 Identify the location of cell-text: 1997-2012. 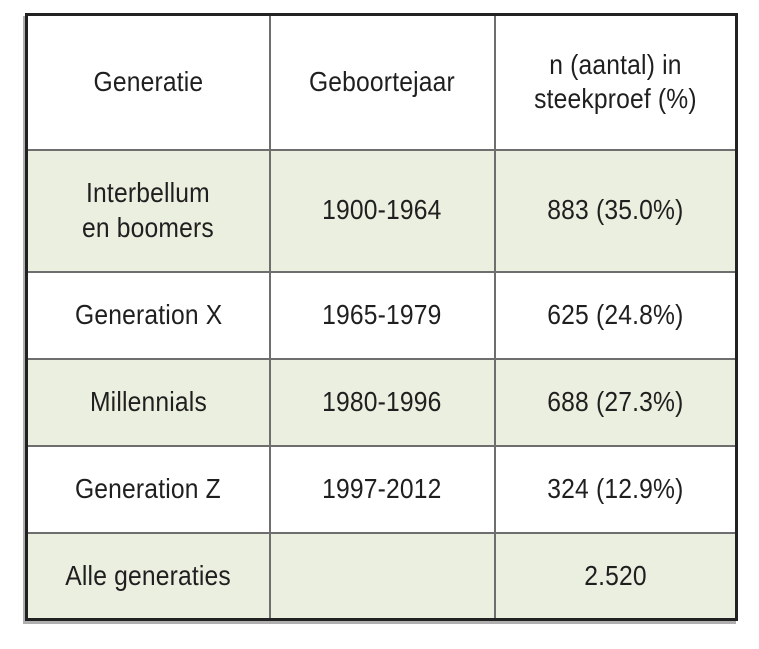
(382, 488).